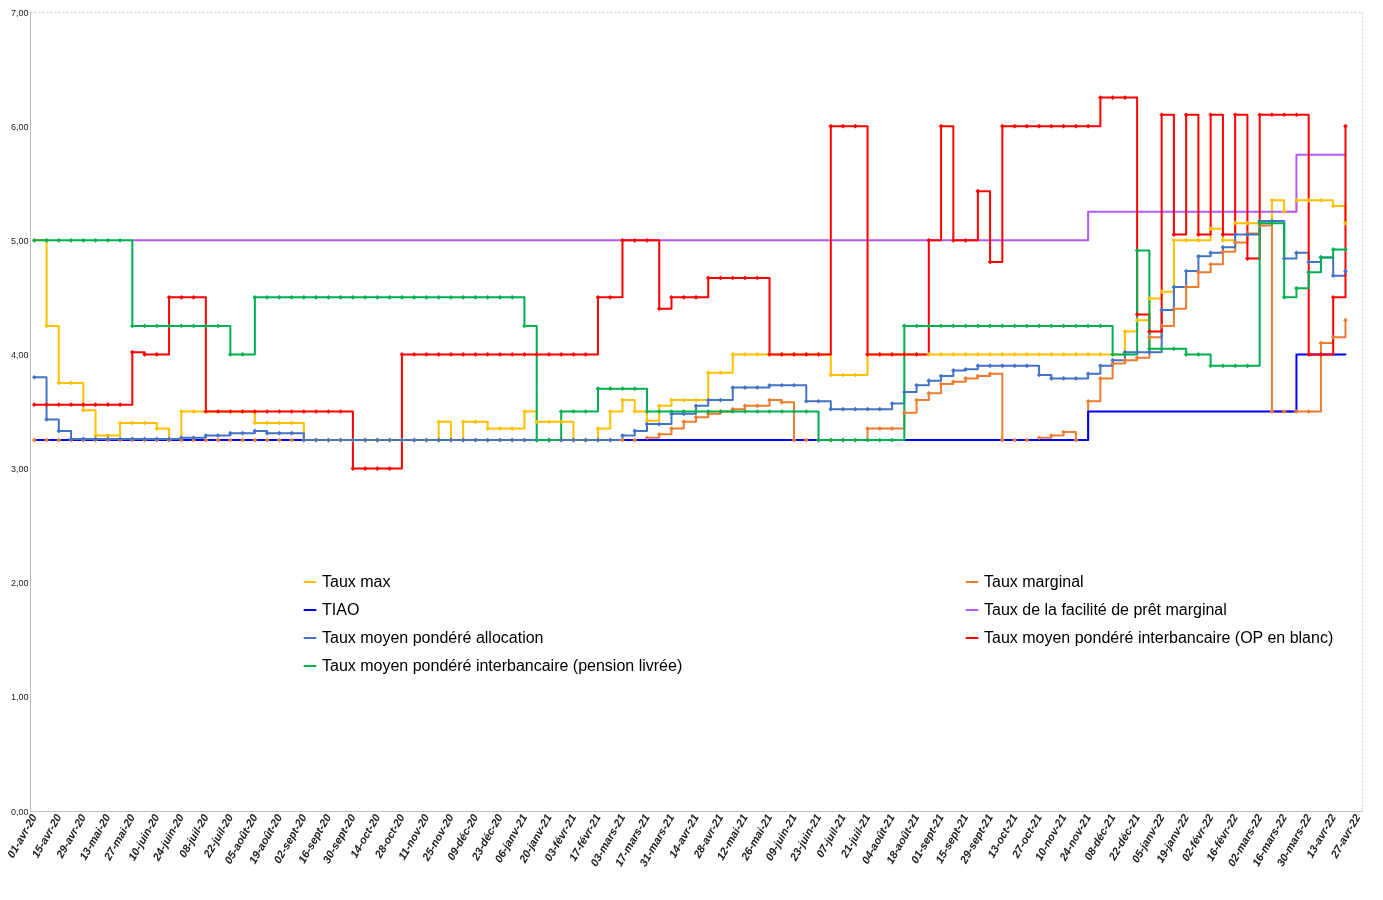 The height and width of the screenshot is (900, 1383). Describe the element at coordinates (433, 637) in the screenshot. I see `legend-label: Taux moyen pondéré allocation` at that location.